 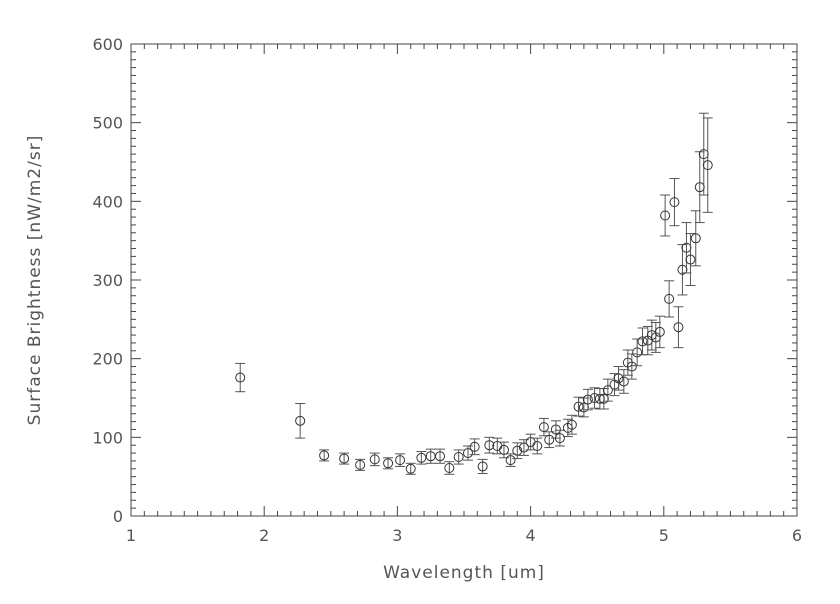 What do you see at coordinates (397, 535) in the screenshot?
I see `x-tick-label: 3` at bounding box center [397, 535].